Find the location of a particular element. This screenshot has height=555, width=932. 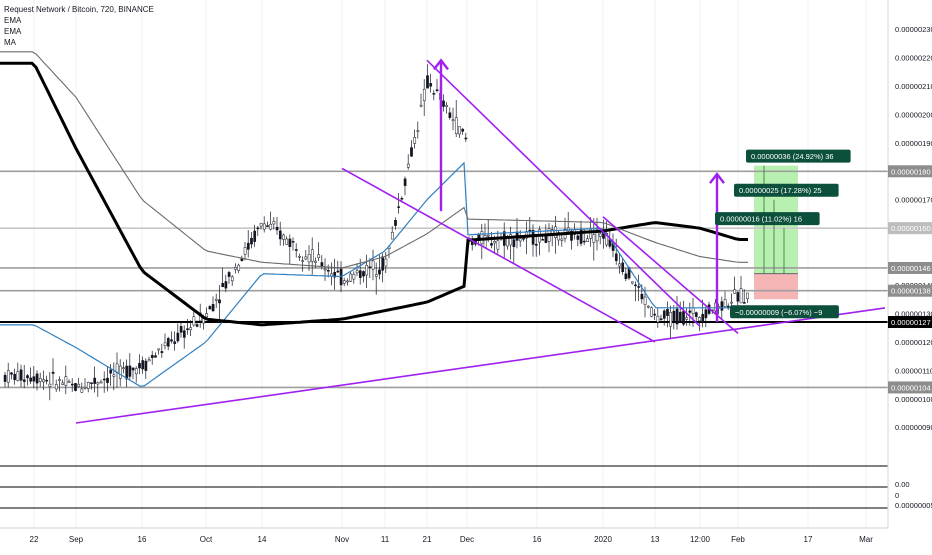

time-tick-5: Nov is located at coordinates (342, 539).